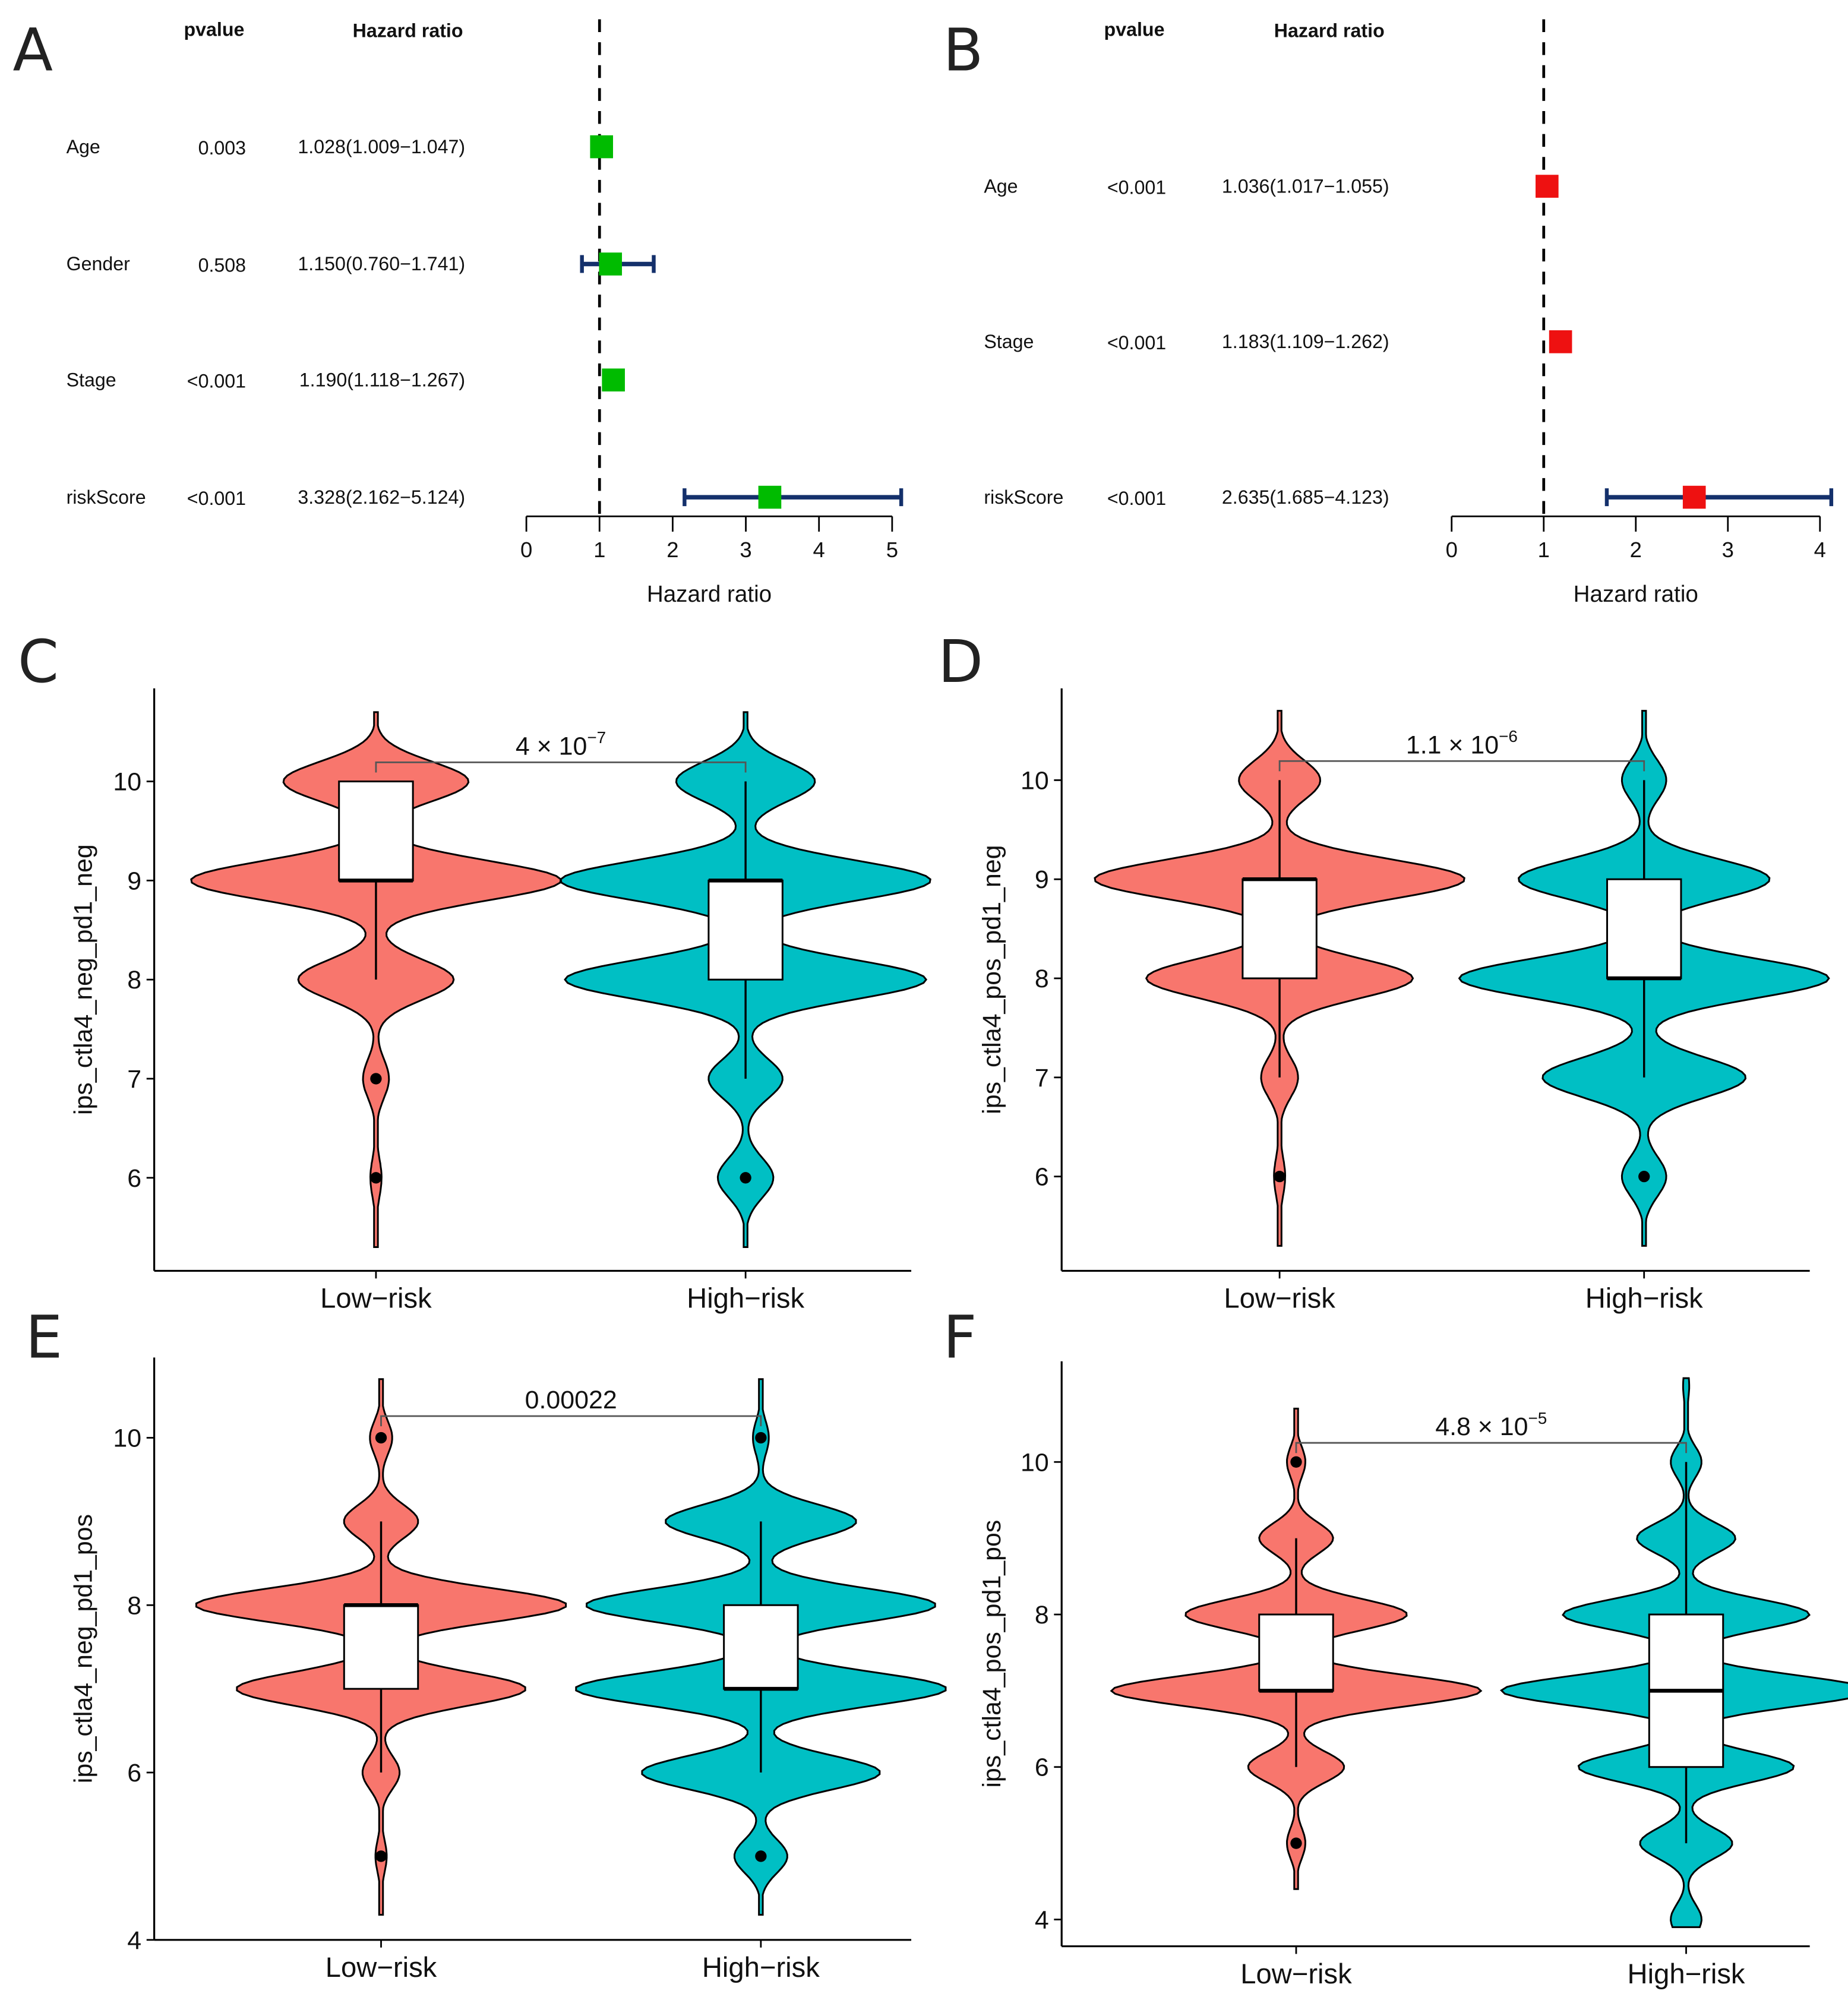 The height and width of the screenshot is (2000, 1848). I want to click on p-value-label: 0.00022, so click(571, 1400).